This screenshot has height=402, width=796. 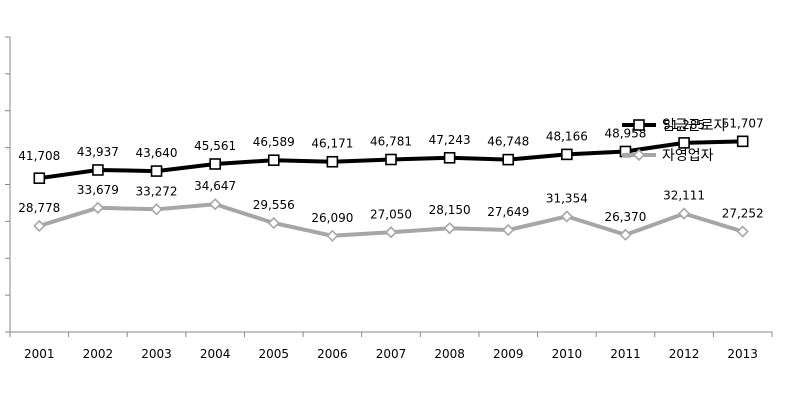 What do you see at coordinates (450, 210) in the screenshot?
I see `data-label: 28,150` at bounding box center [450, 210].